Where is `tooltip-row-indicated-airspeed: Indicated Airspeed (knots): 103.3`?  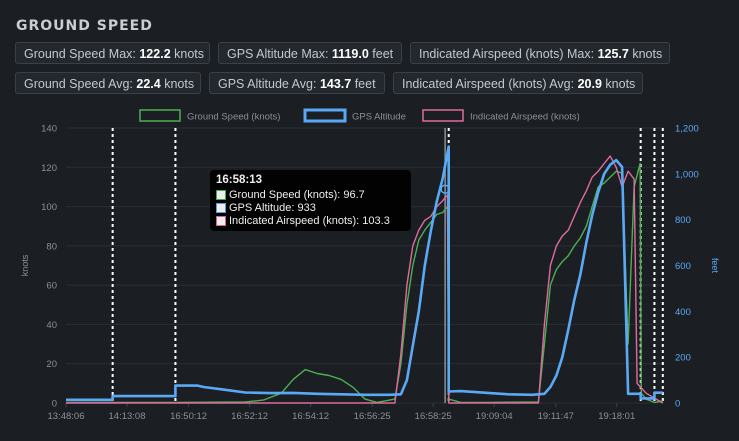 tooltip-row-indicated-airspeed: Indicated Airspeed (knots): 103.3 is located at coordinates (310, 221).